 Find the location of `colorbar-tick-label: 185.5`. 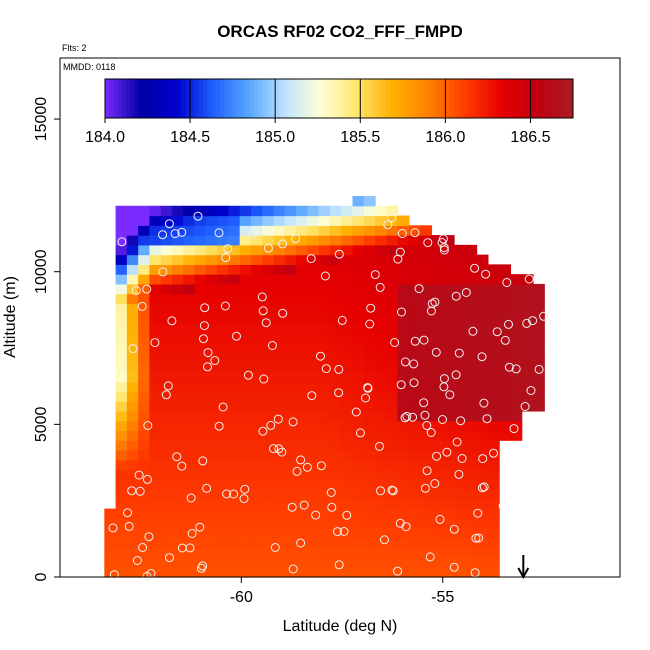

colorbar-tick-label: 185.5 is located at coordinates (360, 137).